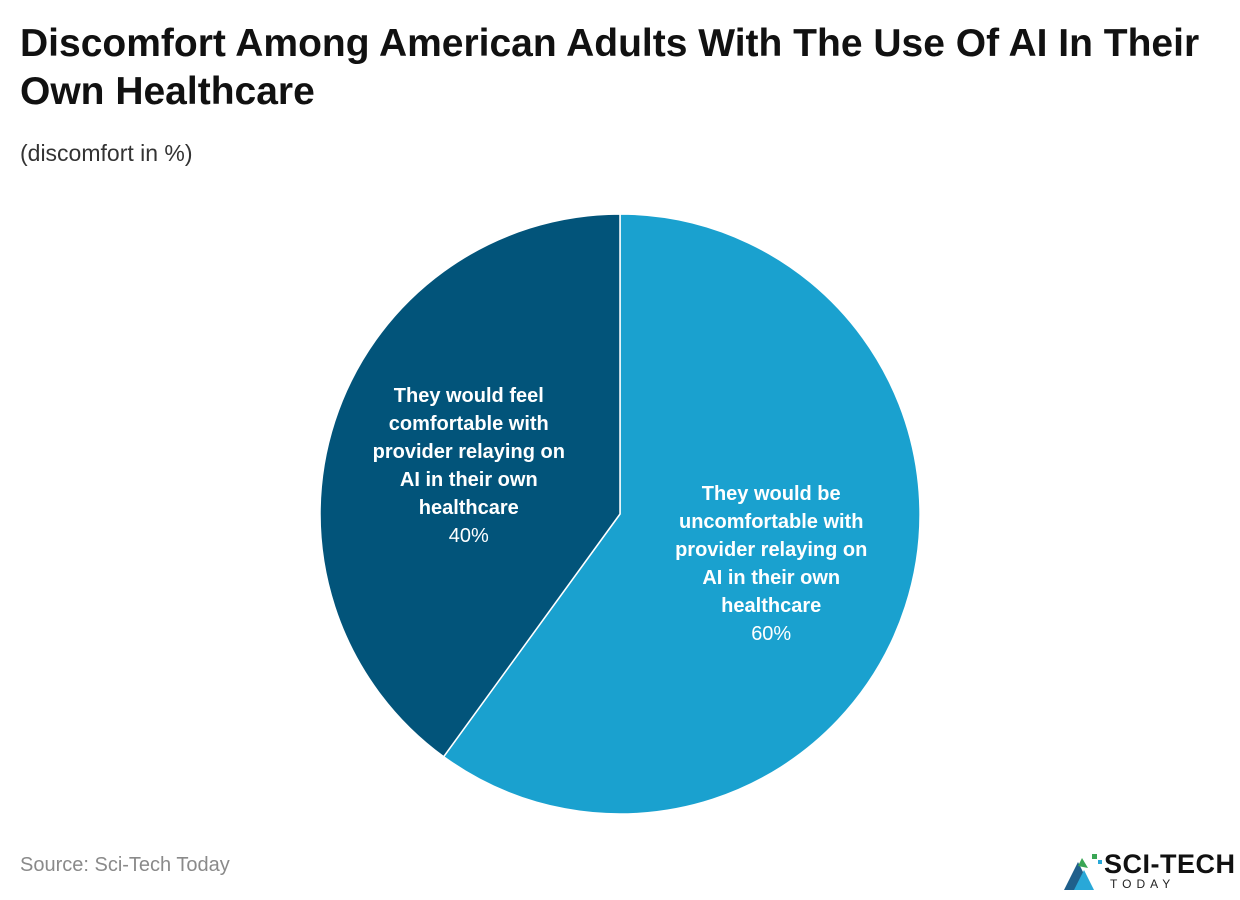 Image resolution: width=1240 pixels, height=900 pixels. I want to click on slice-label-line: uncomfortable with, so click(771, 522).